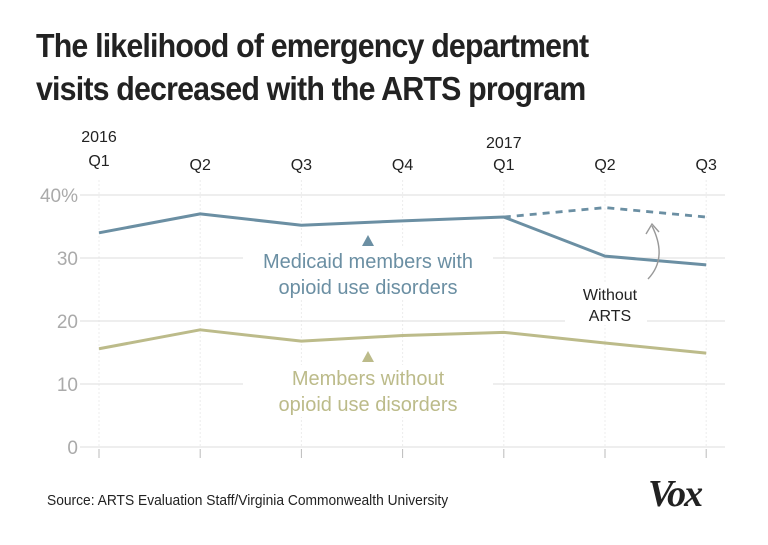 This screenshot has width=768, height=545. What do you see at coordinates (311, 88) in the screenshot?
I see `title-line-2: visits decreased with the ARTS program` at bounding box center [311, 88].